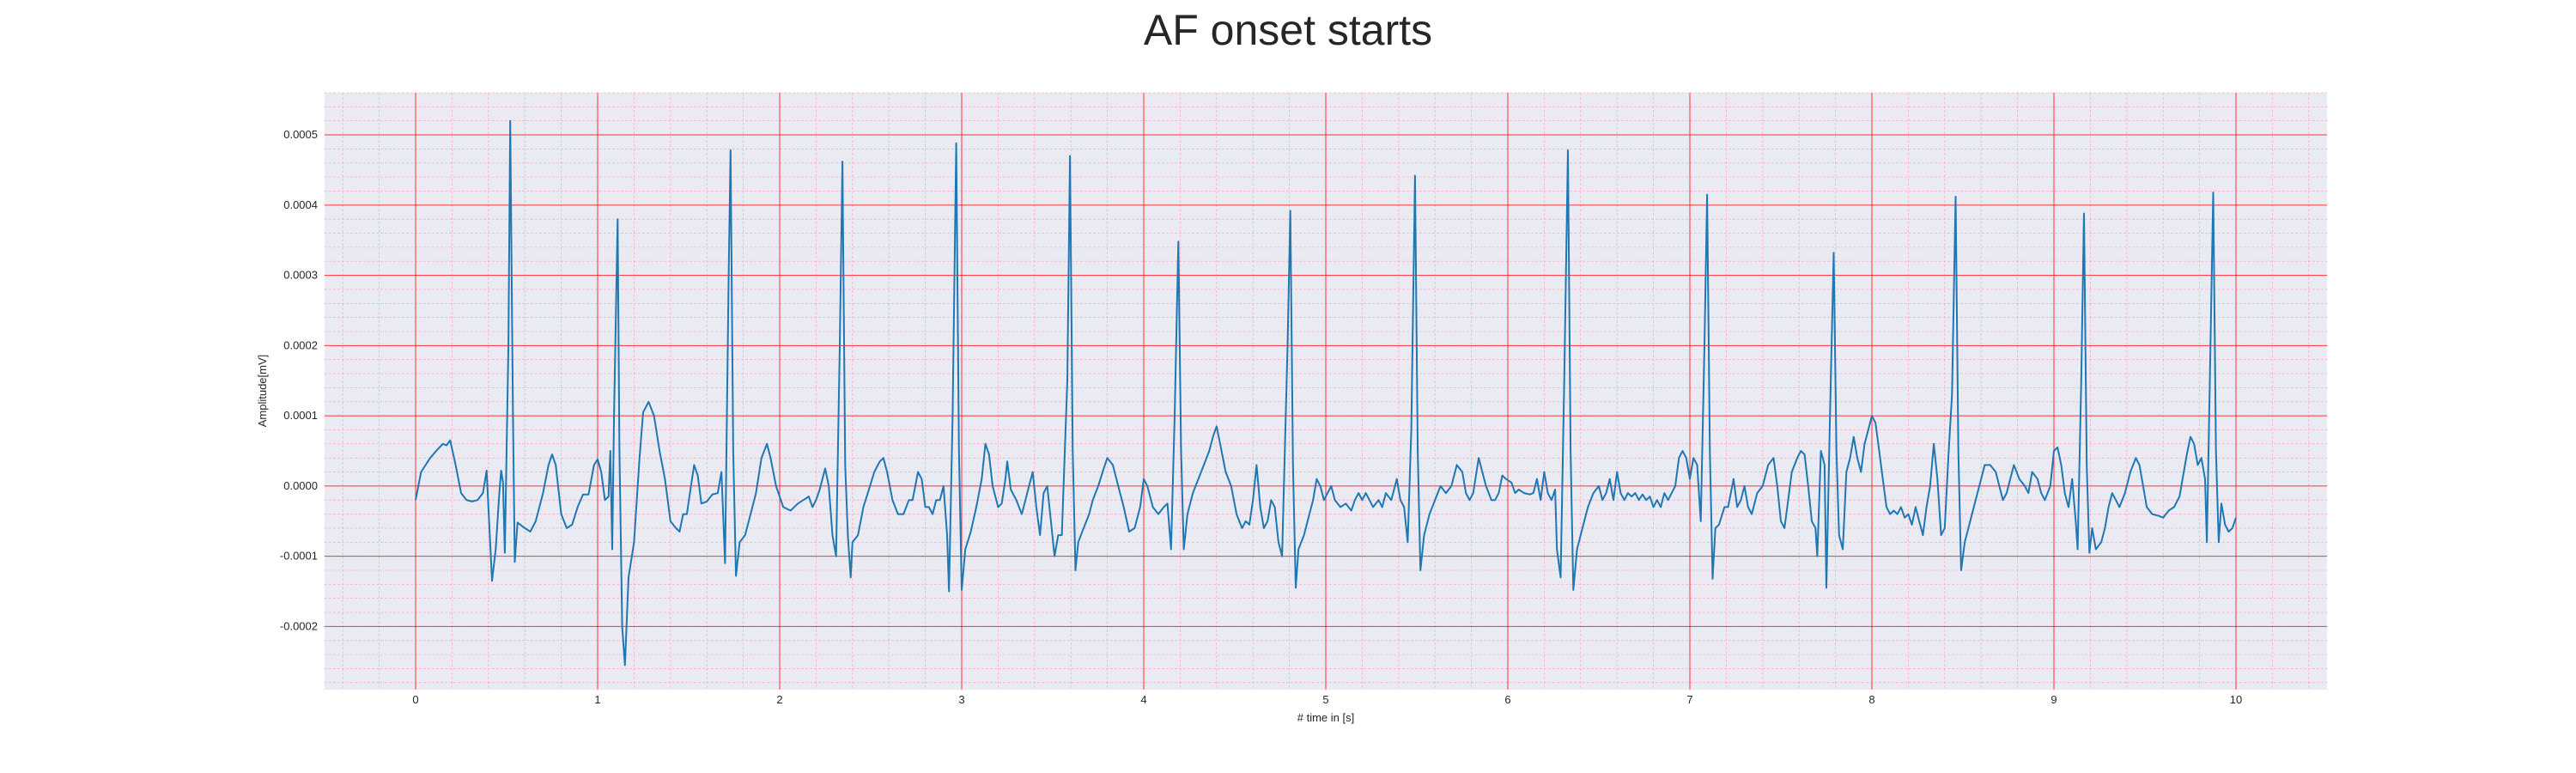 The height and width of the screenshot is (773, 2576). I want to click on x-tick-labels: 0 1 2 3 4 5 6 7 8 9 10, so click(1327, 699).